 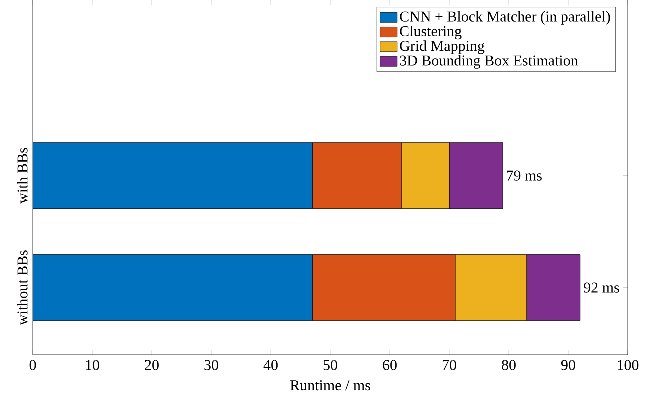 What do you see at coordinates (390, 365) in the screenshot?
I see `x-tick-label: 60` at bounding box center [390, 365].